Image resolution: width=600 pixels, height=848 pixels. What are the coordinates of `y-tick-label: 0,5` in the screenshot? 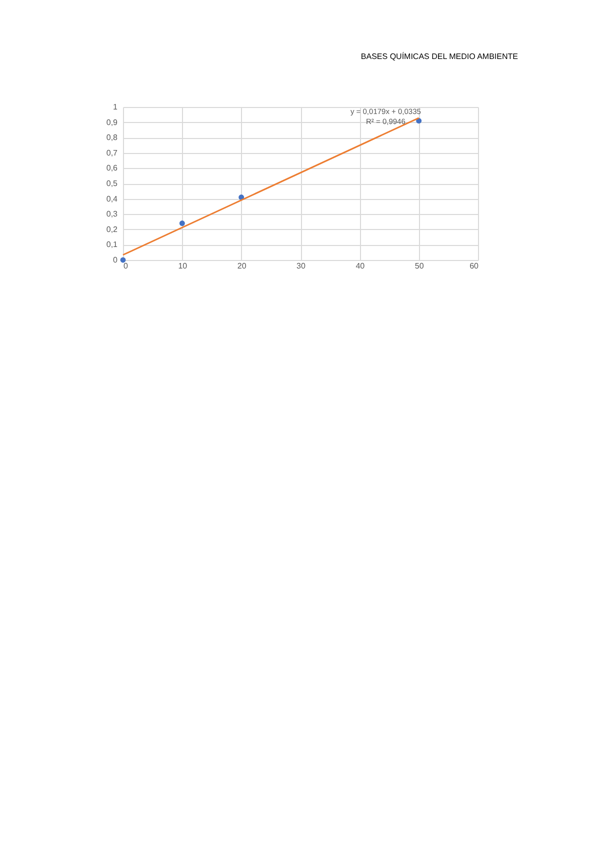 It's located at (112, 183).